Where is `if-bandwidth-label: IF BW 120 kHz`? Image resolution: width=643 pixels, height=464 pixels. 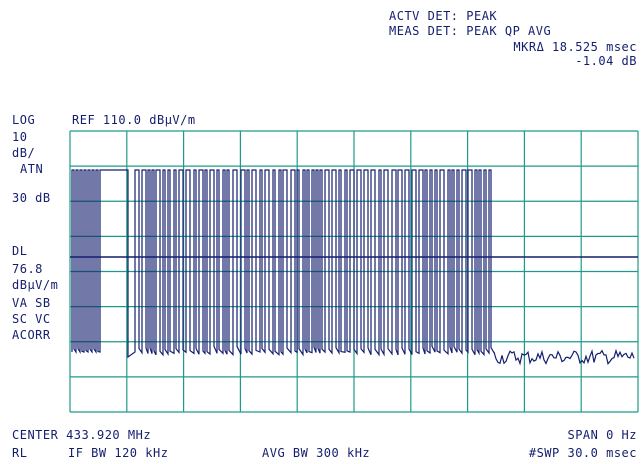 if-bandwidth-label: IF BW 120 kHz is located at coordinates (118, 453).